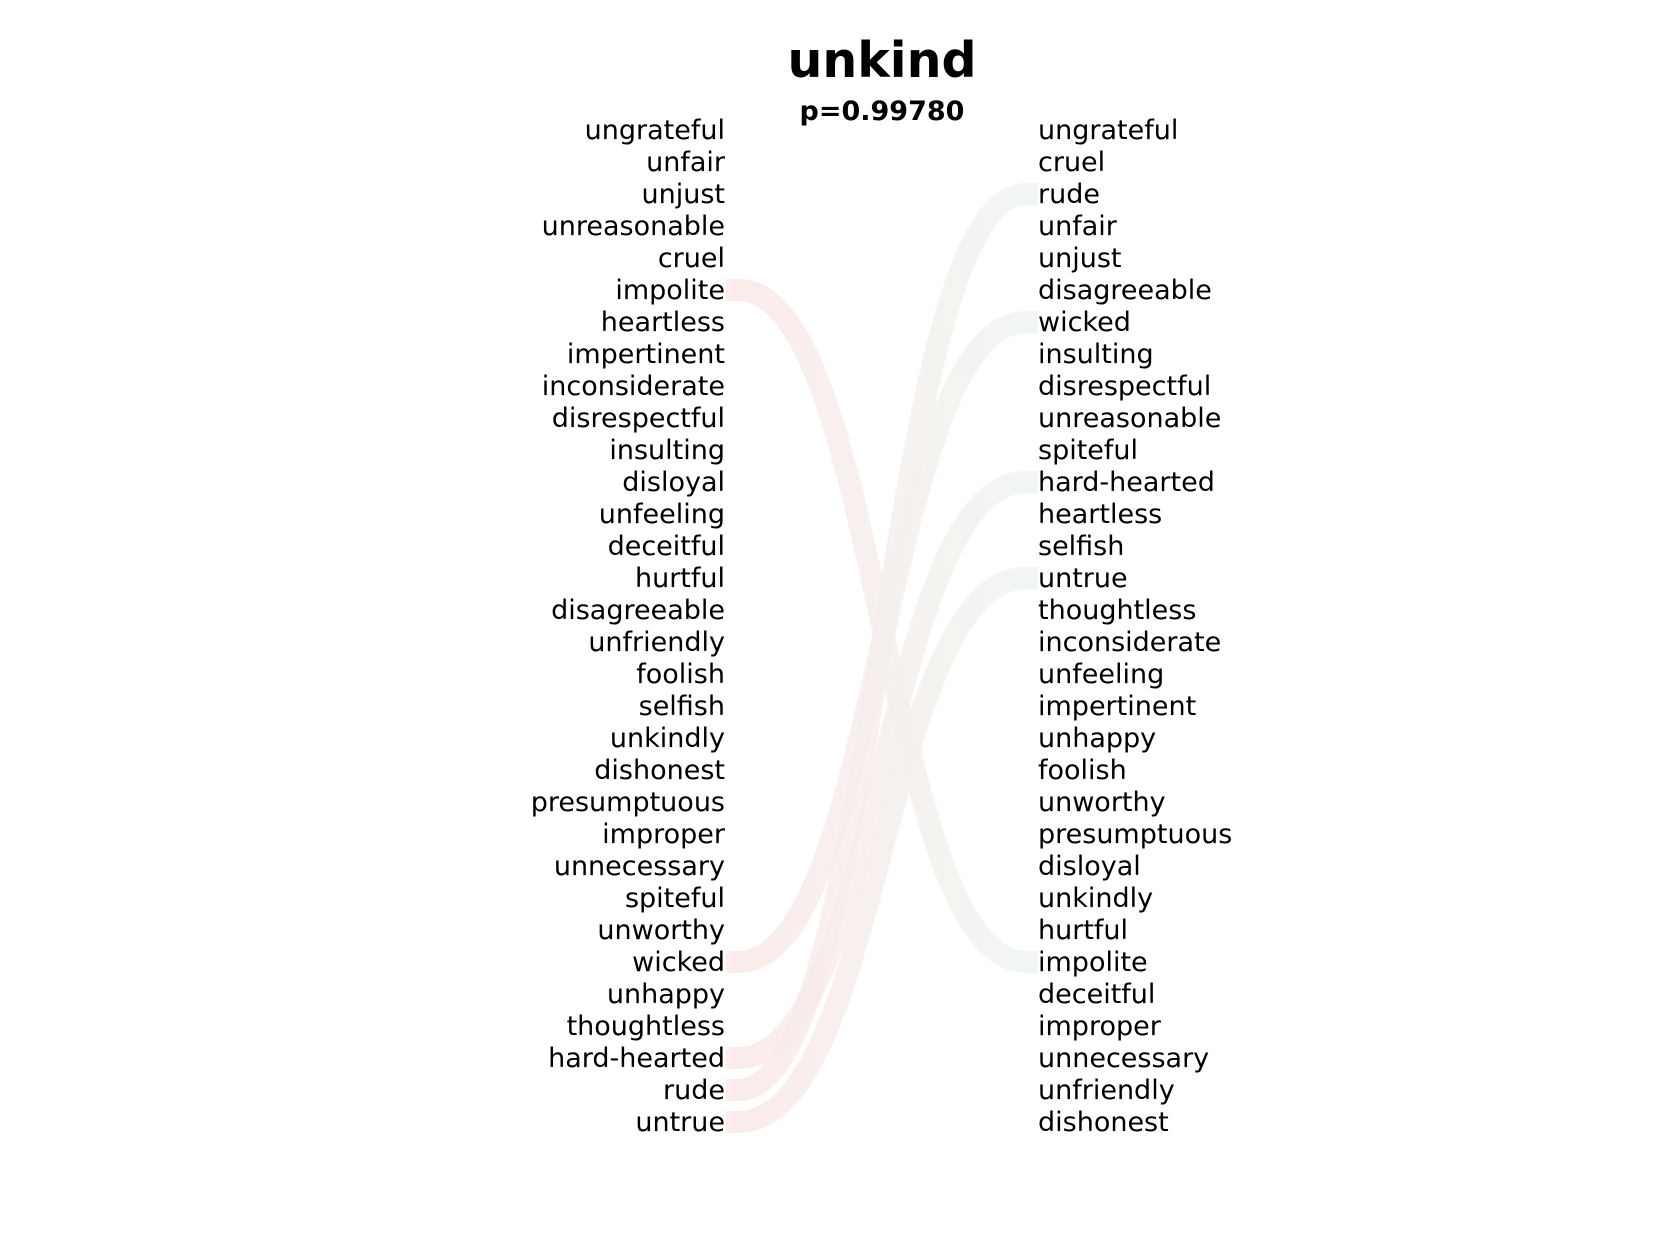 The width and height of the screenshot is (1680, 1260). I want to click on chart-subtitle: p=0.99780, so click(882, 111).